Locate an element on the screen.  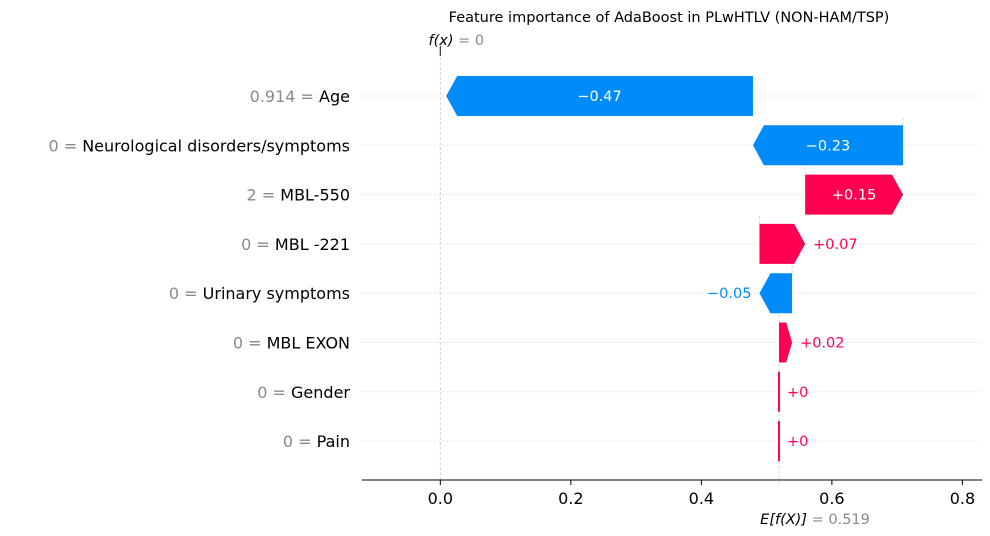
feature-name: MBL -221 is located at coordinates (312, 244).